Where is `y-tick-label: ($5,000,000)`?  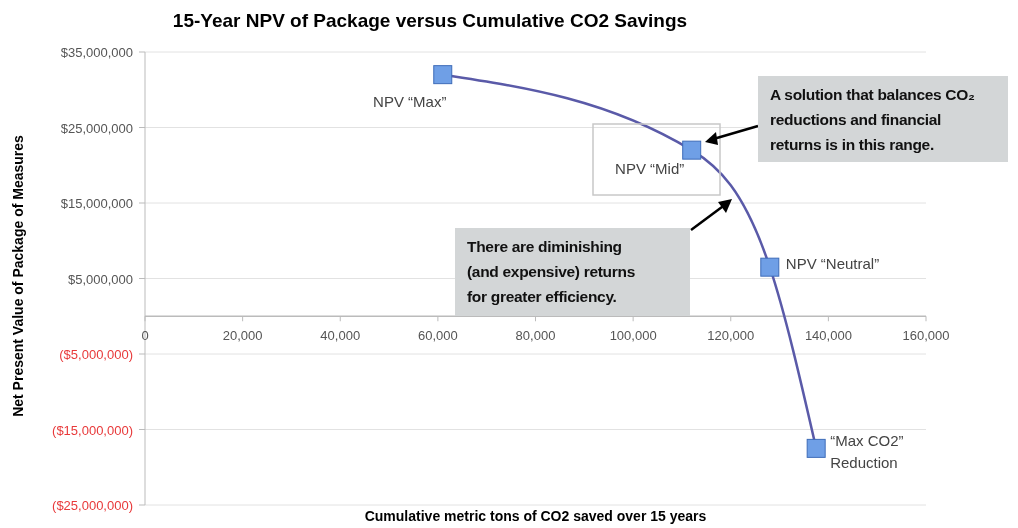 y-tick-label: ($5,000,000) is located at coordinates (96, 354).